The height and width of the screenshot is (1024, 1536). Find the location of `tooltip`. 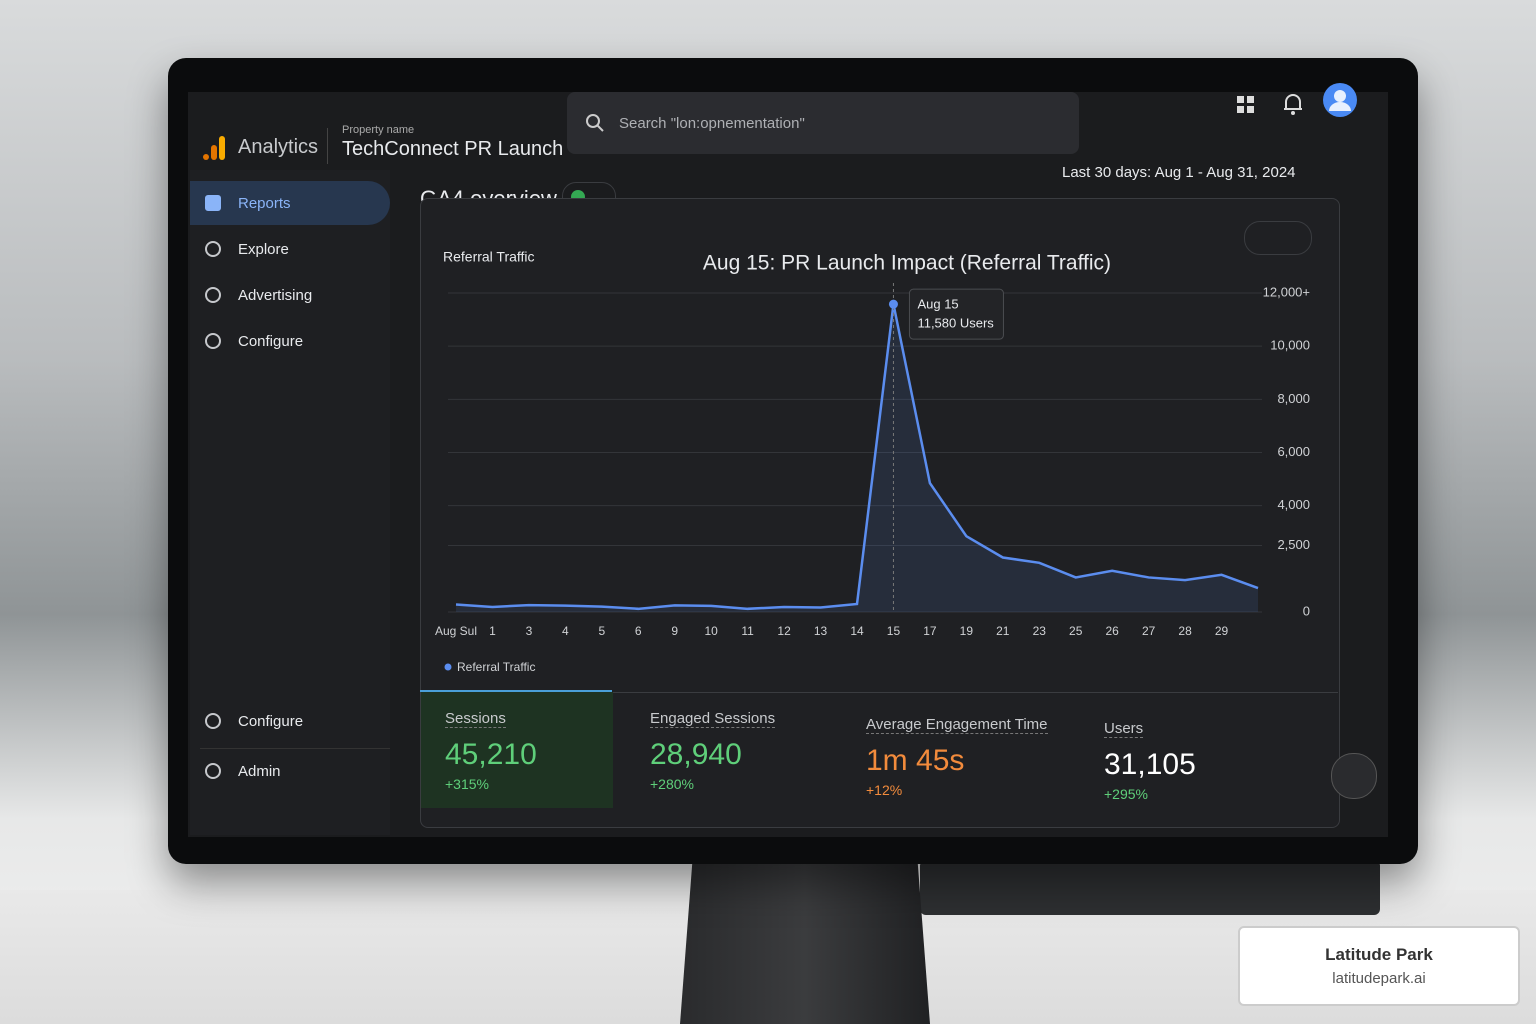

tooltip is located at coordinates (956, 314).